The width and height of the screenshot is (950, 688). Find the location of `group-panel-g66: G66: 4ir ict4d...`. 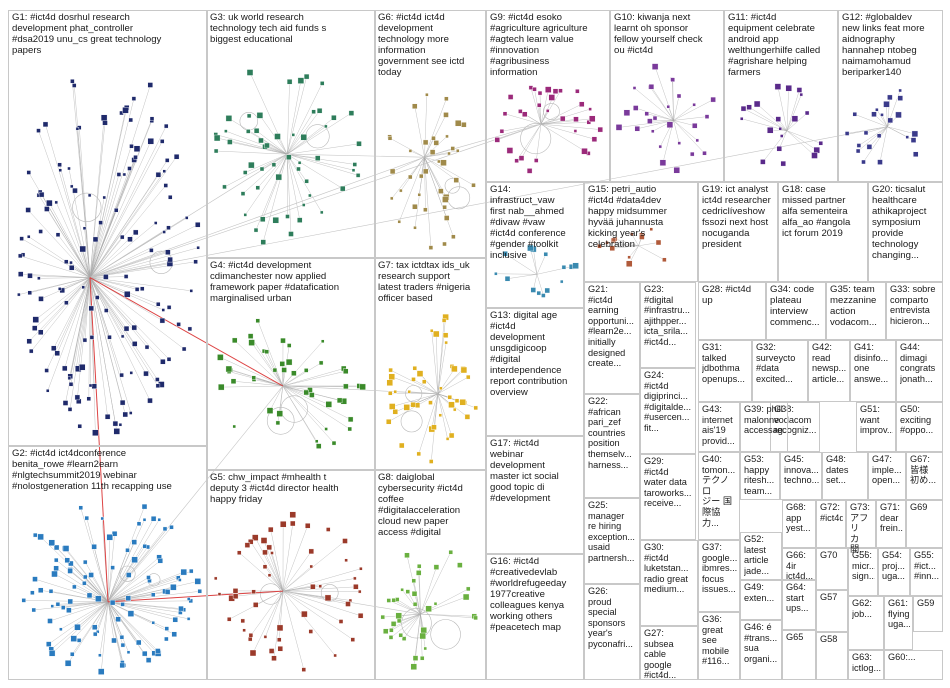

group-panel-g66: G66: 4ir ict4d... is located at coordinates (799, 564).